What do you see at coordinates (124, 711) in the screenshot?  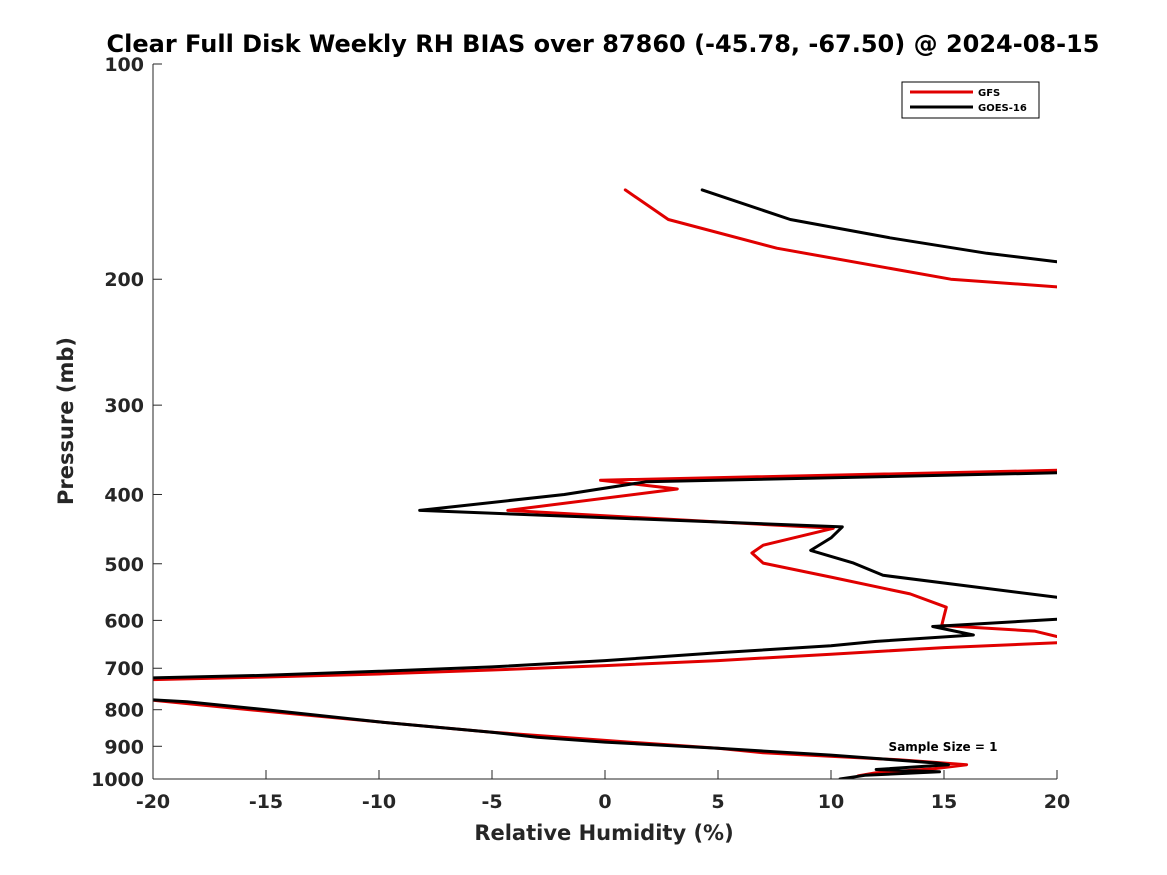 I see `y-tick-label: 800` at bounding box center [124, 711].